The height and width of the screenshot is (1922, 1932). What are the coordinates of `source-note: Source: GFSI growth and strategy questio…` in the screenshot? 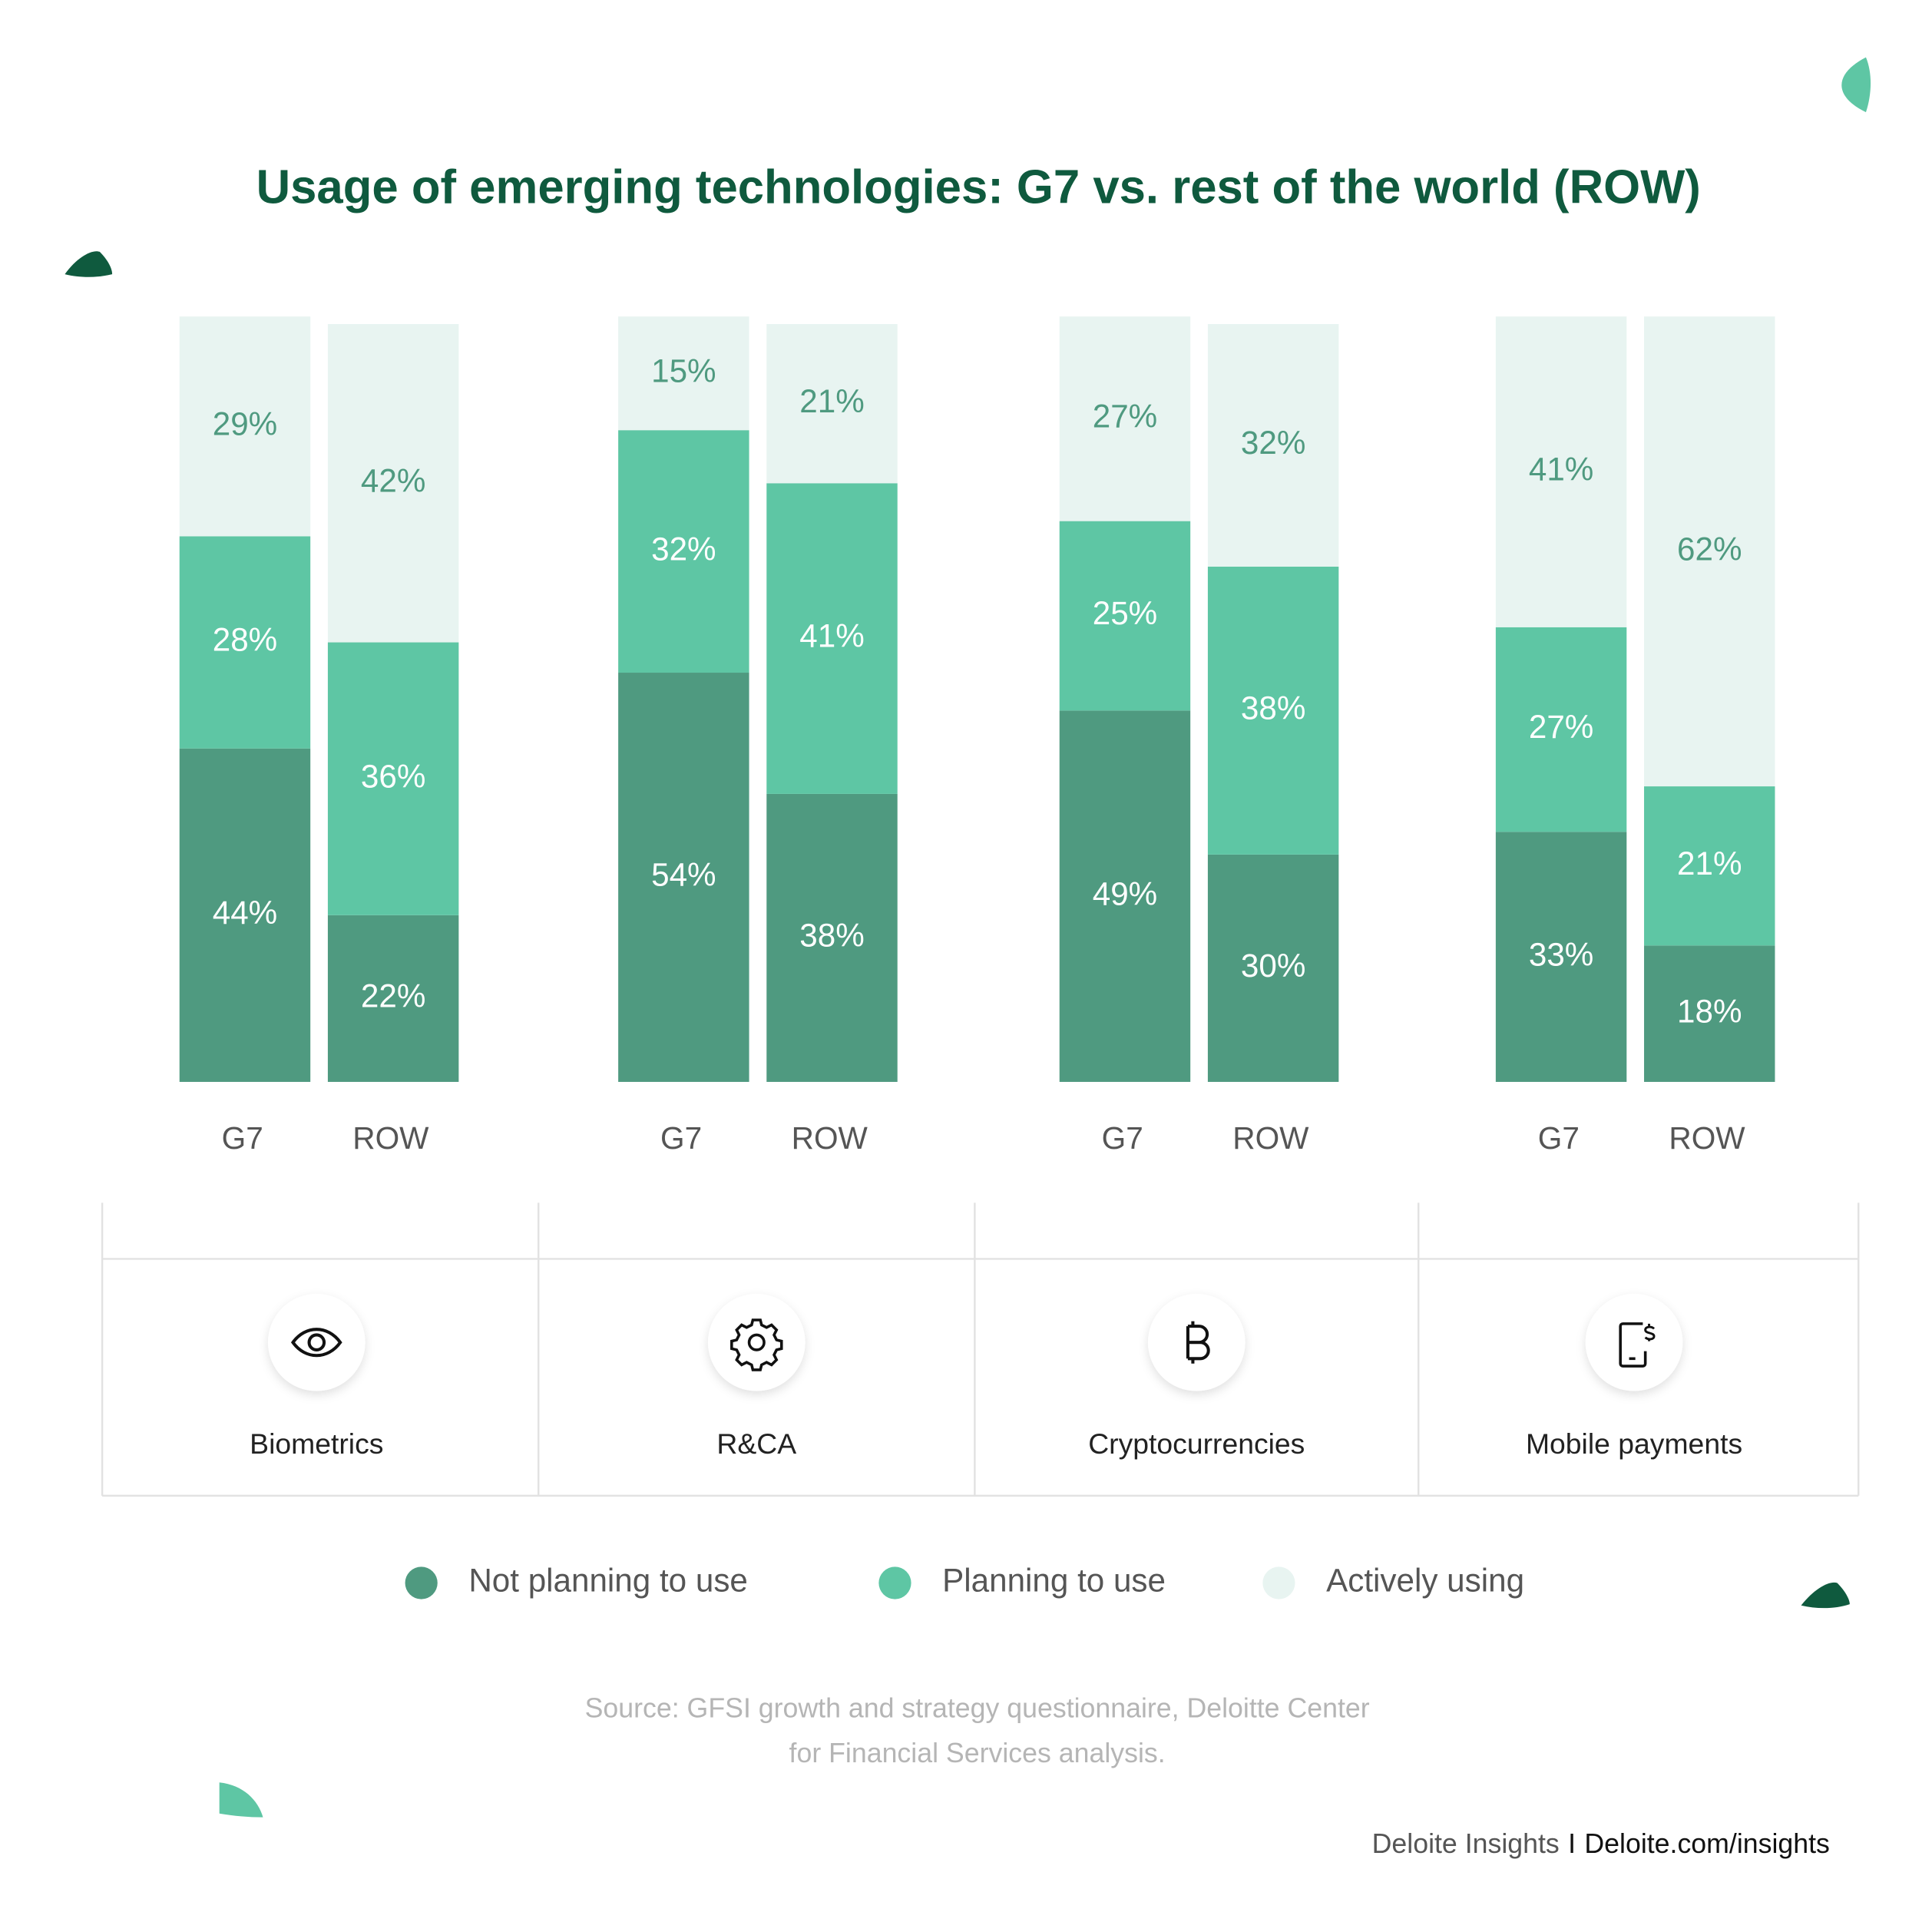 It's located at (977, 1707).